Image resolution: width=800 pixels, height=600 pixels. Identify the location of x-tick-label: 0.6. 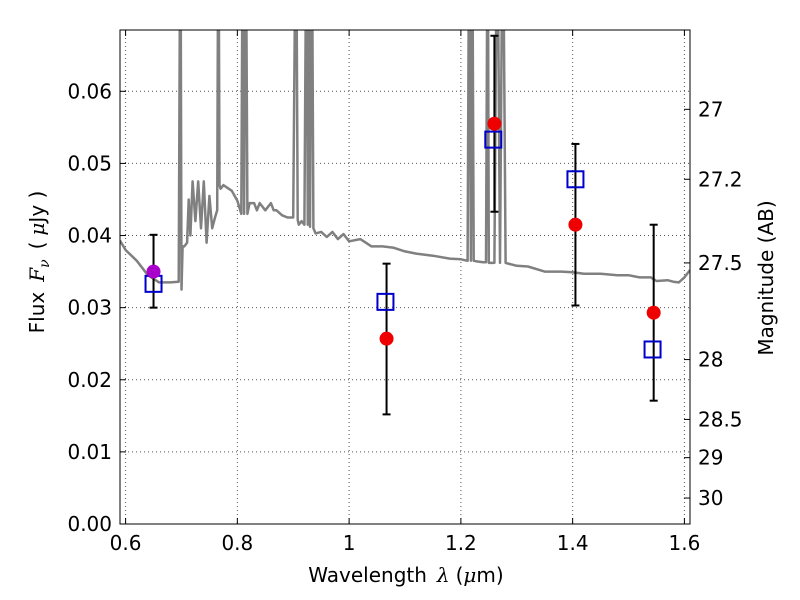
(126, 543).